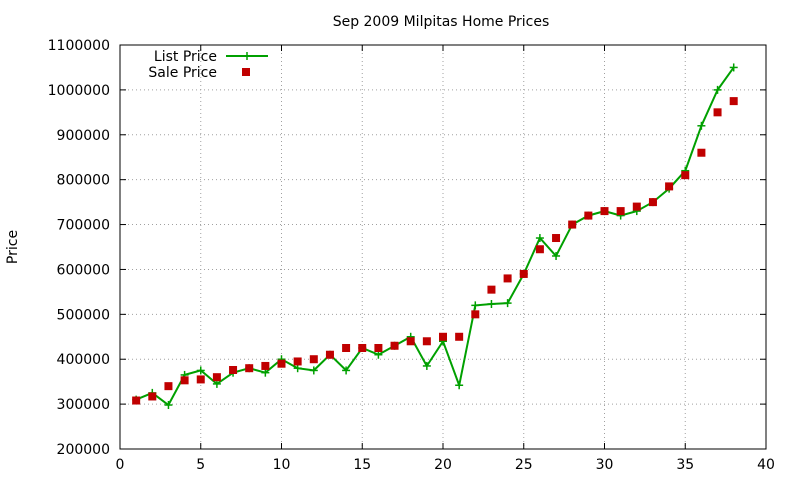 This screenshot has height=480, width=800. Describe the element at coordinates (120, 465) in the screenshot. I see `x-tick-label: 0` at that location.